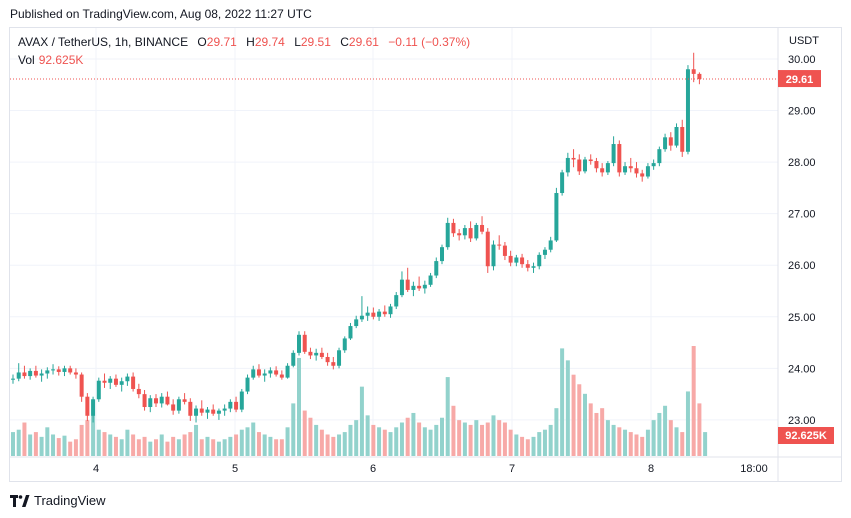 The image size is (851, 518). Describe the element at coordinates (429, 42) in the screenshot. I see `change-value: −0.11 (−0.37%)` at that location.